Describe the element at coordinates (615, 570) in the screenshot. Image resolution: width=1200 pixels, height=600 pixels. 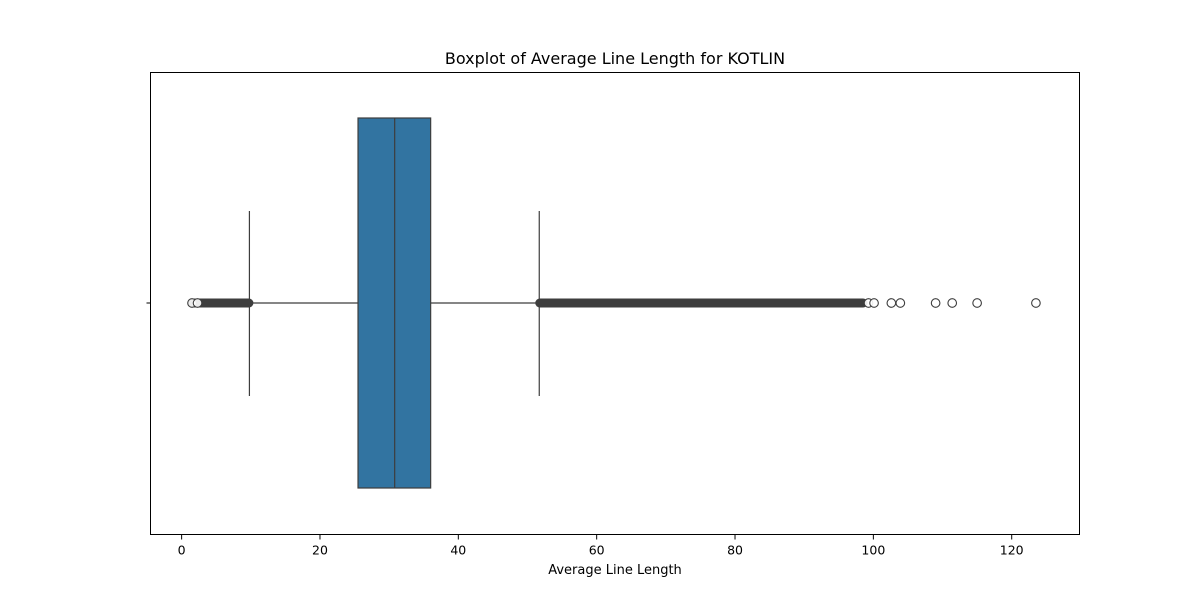
I see `x-axis-label: Average Line Length` at that location.